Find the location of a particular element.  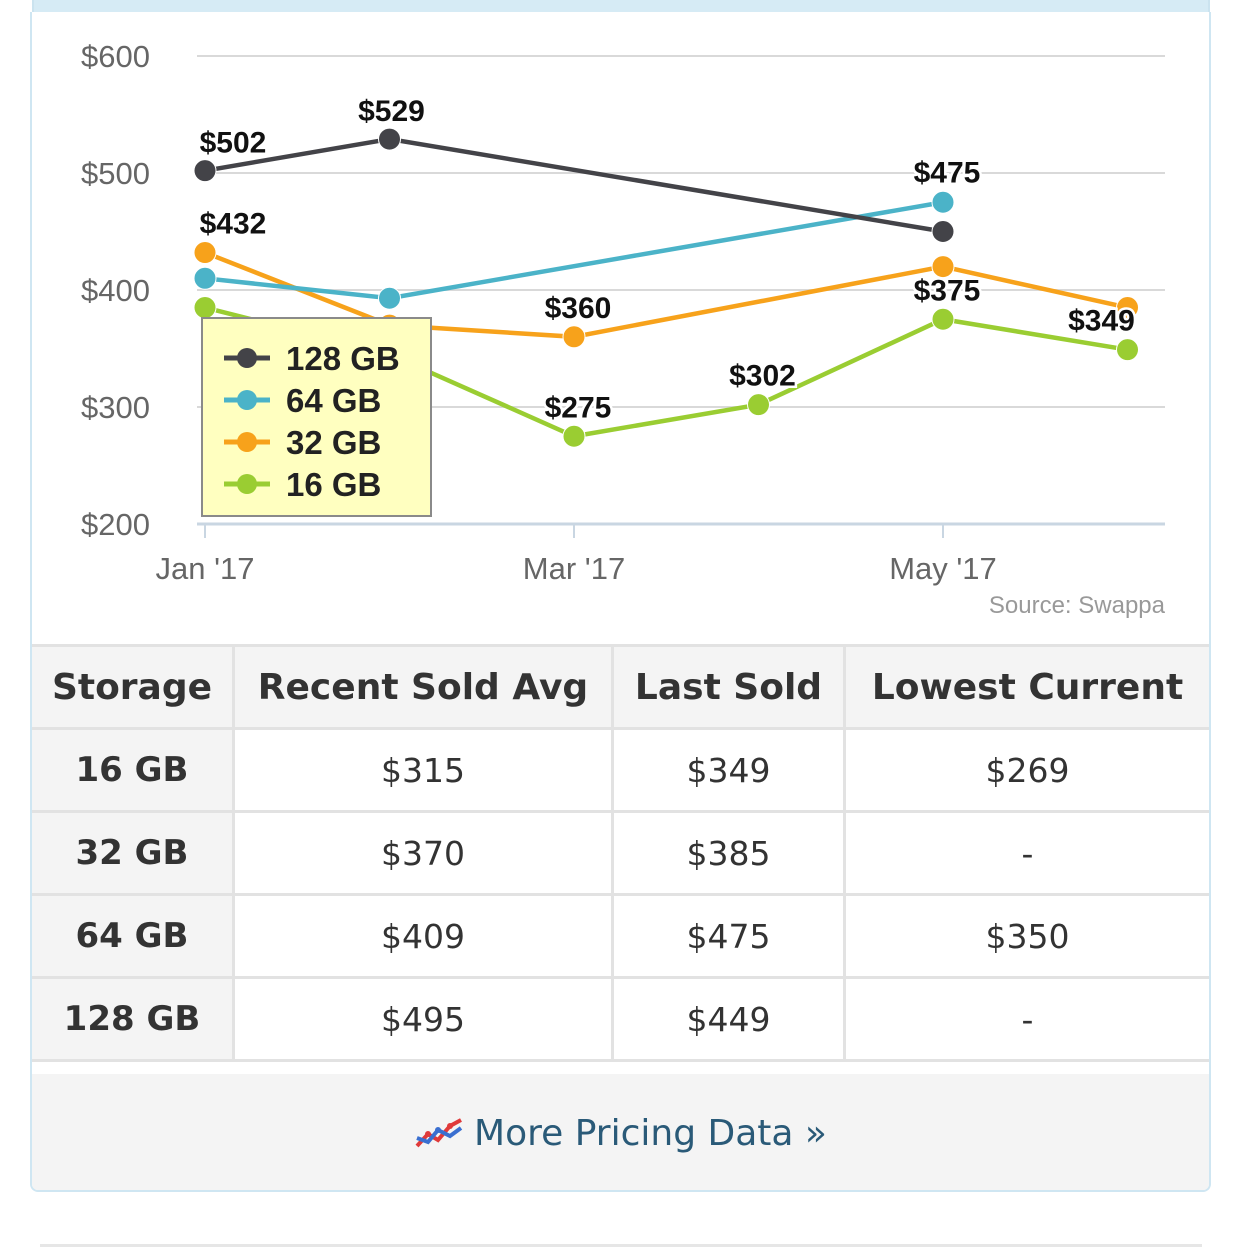

legend-label: 16 GB is located at coordinates (333, 484).